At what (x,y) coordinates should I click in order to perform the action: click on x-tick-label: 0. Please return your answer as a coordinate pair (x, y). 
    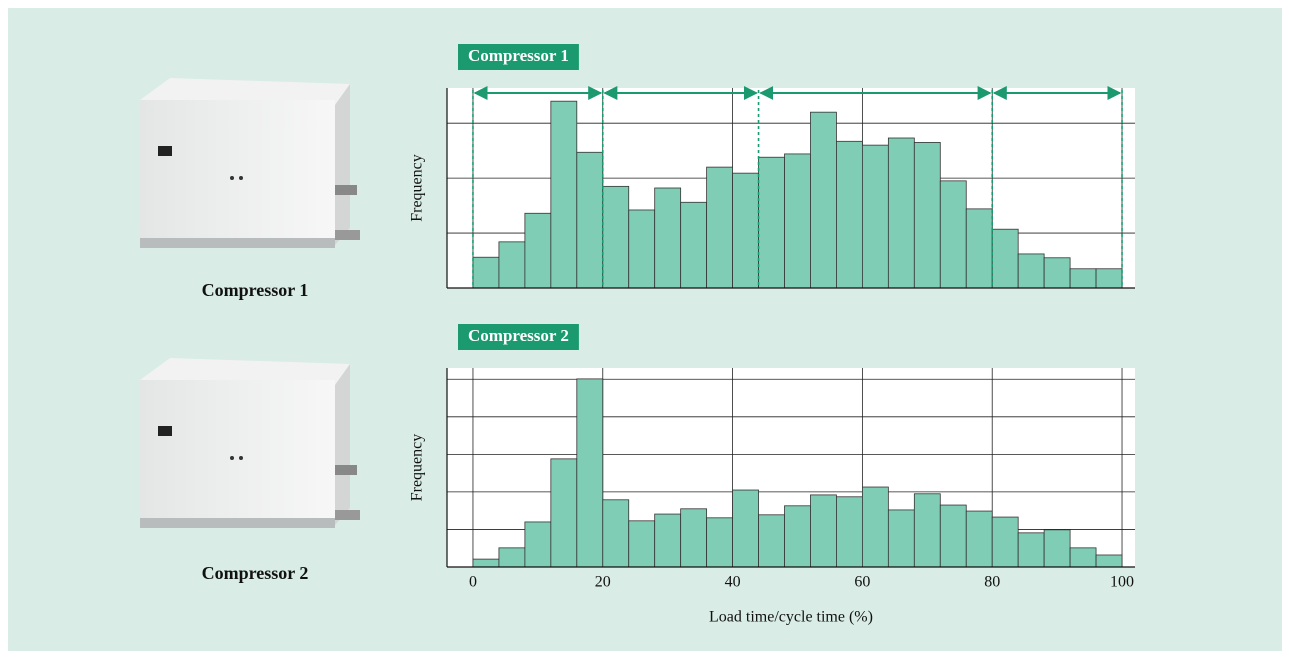
    Looking at the image, I should click on (473, 582).